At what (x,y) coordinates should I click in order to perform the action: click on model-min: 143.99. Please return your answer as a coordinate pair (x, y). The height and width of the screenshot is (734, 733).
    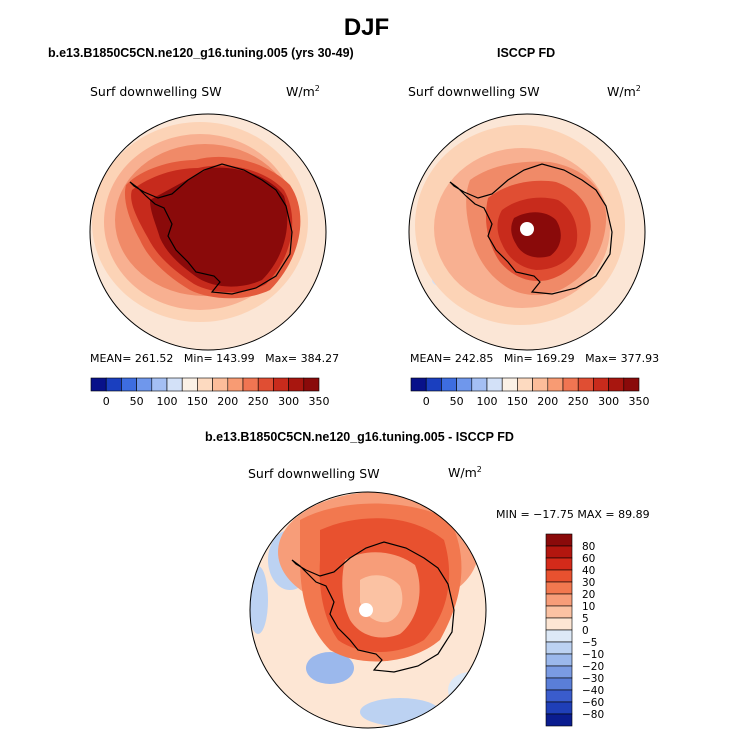
    Looking at the image, I should click on (235, 358).